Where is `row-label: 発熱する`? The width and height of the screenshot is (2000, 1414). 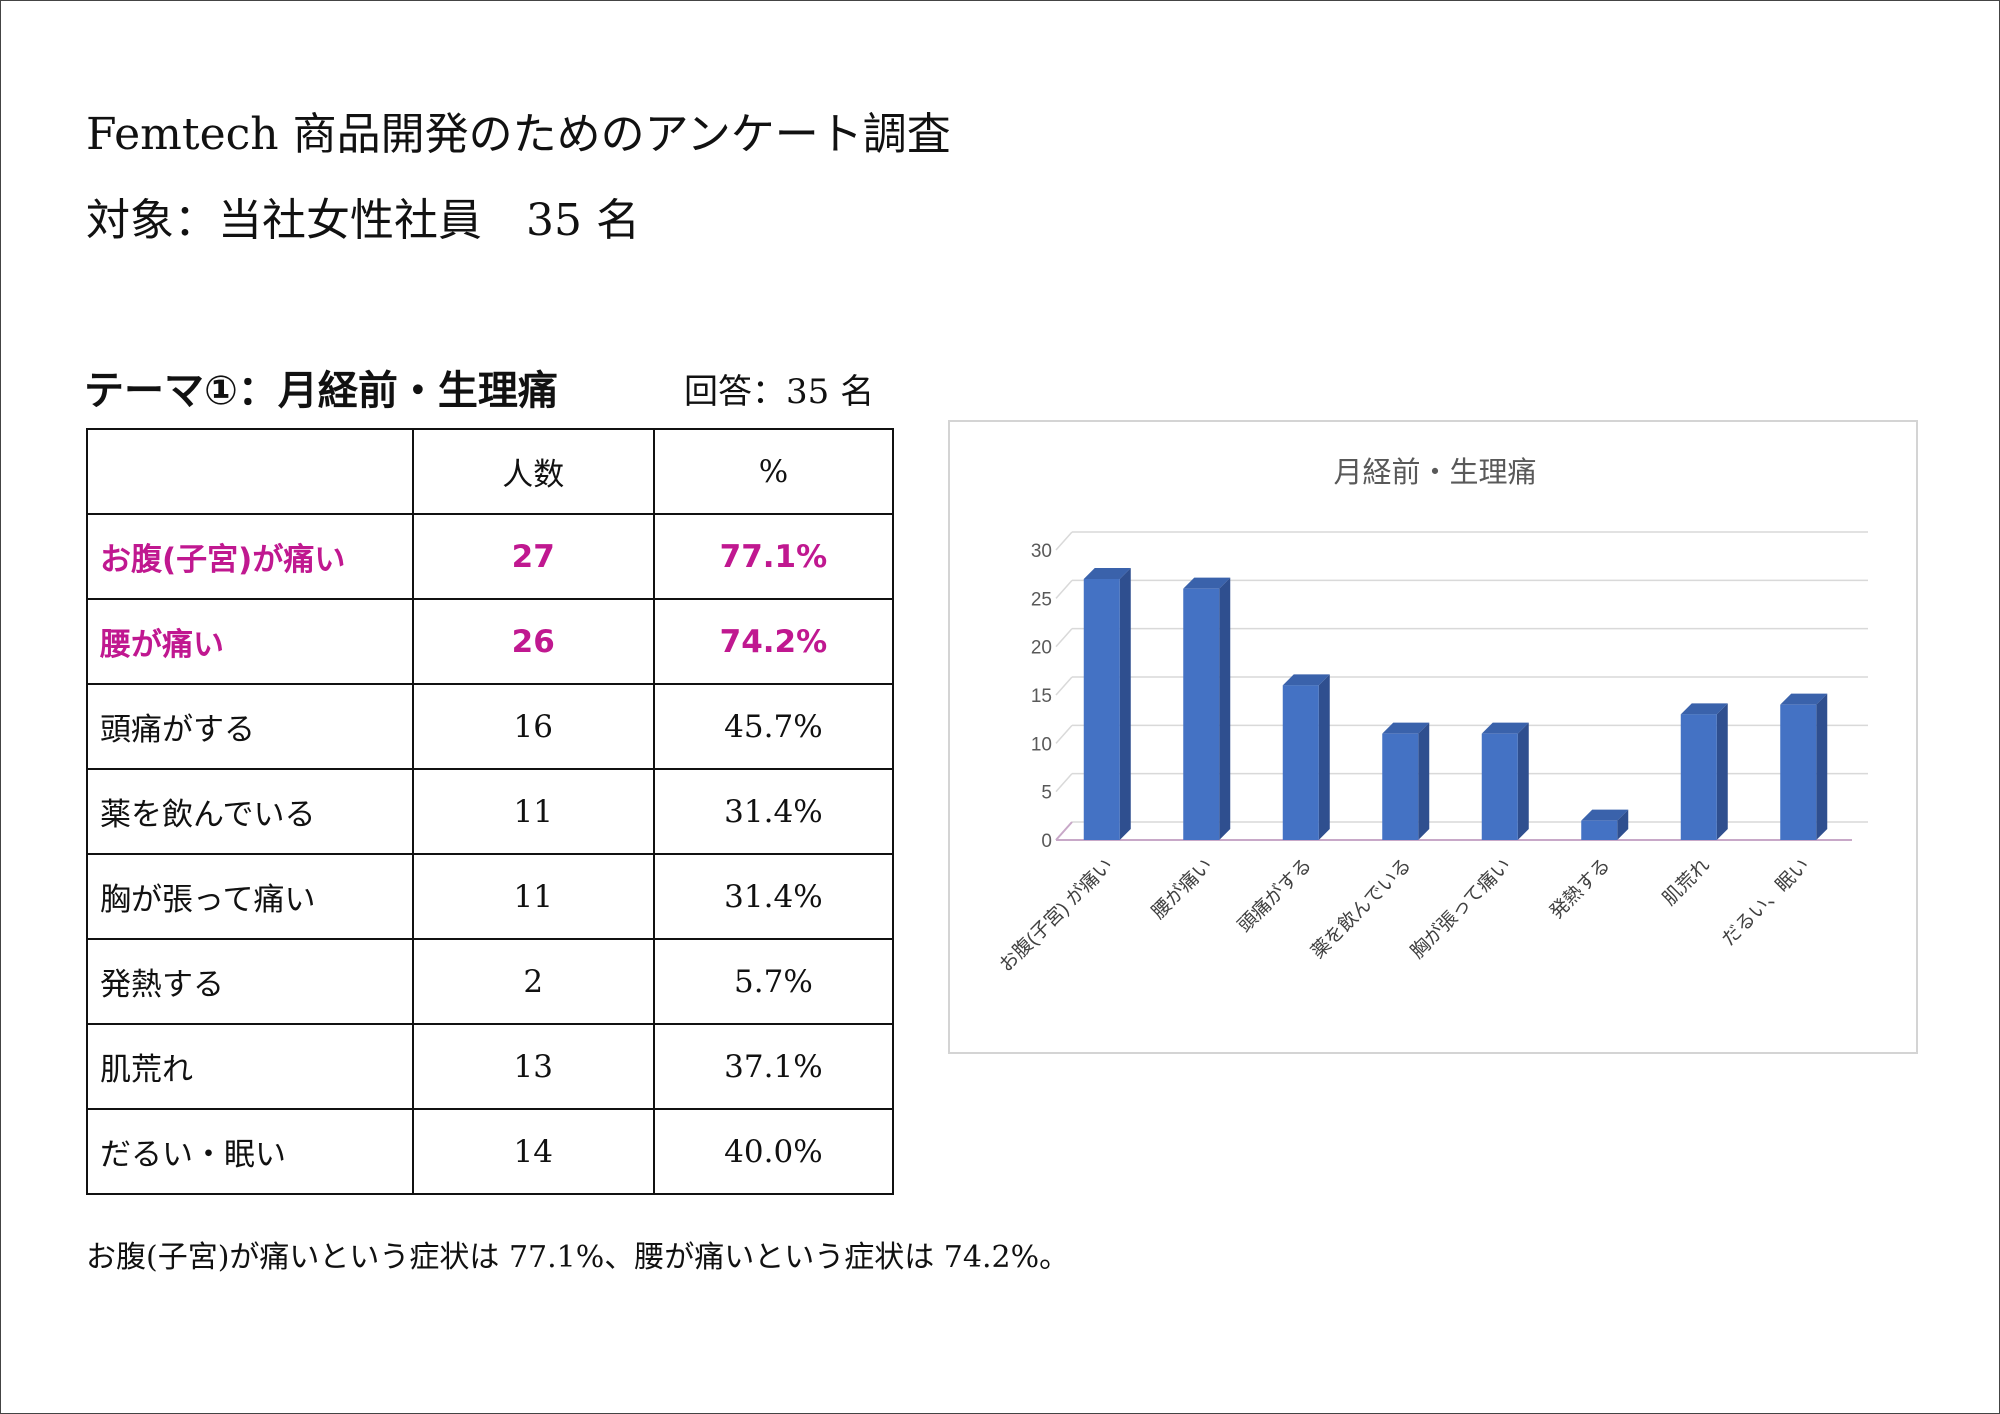 row-label: 発熱する is located at coordinates (250, 981).